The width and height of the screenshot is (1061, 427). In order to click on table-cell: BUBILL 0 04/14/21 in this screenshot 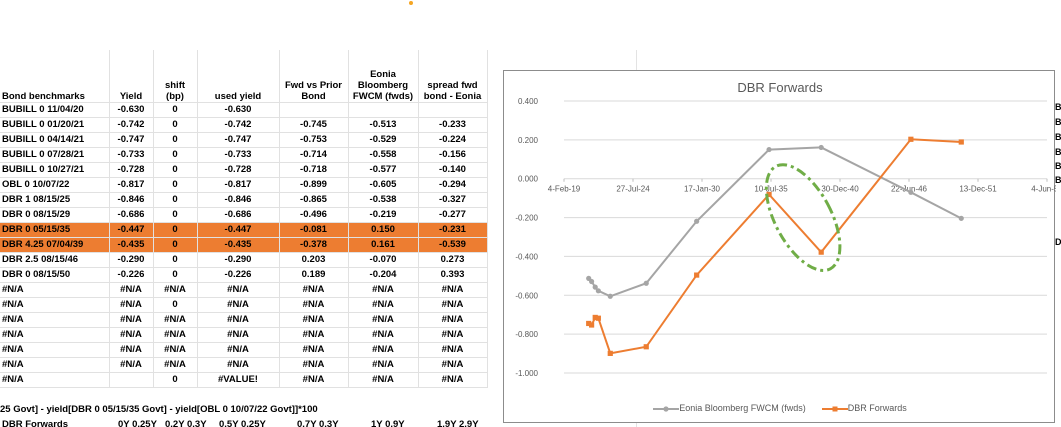, I will do `click(55, 140)`.